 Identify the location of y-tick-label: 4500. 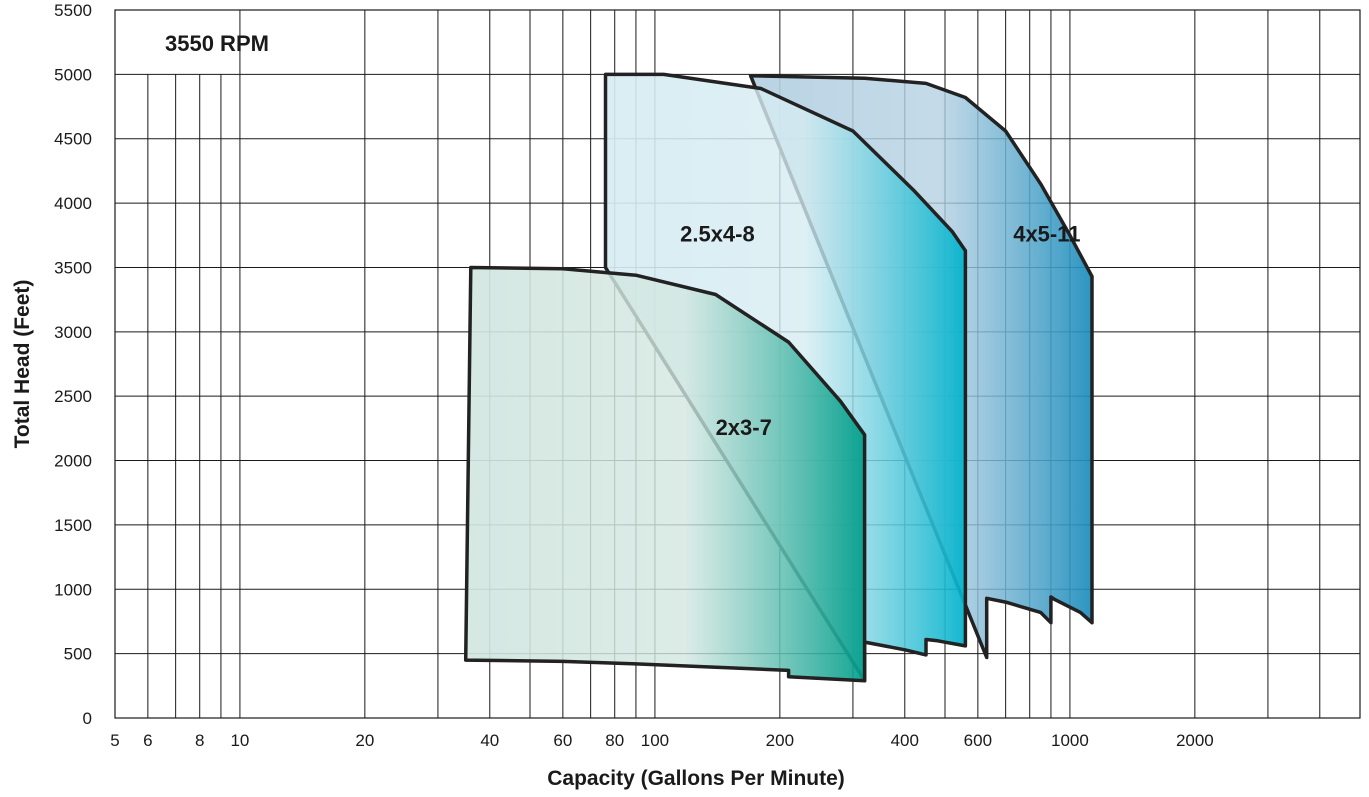
(73, 139).